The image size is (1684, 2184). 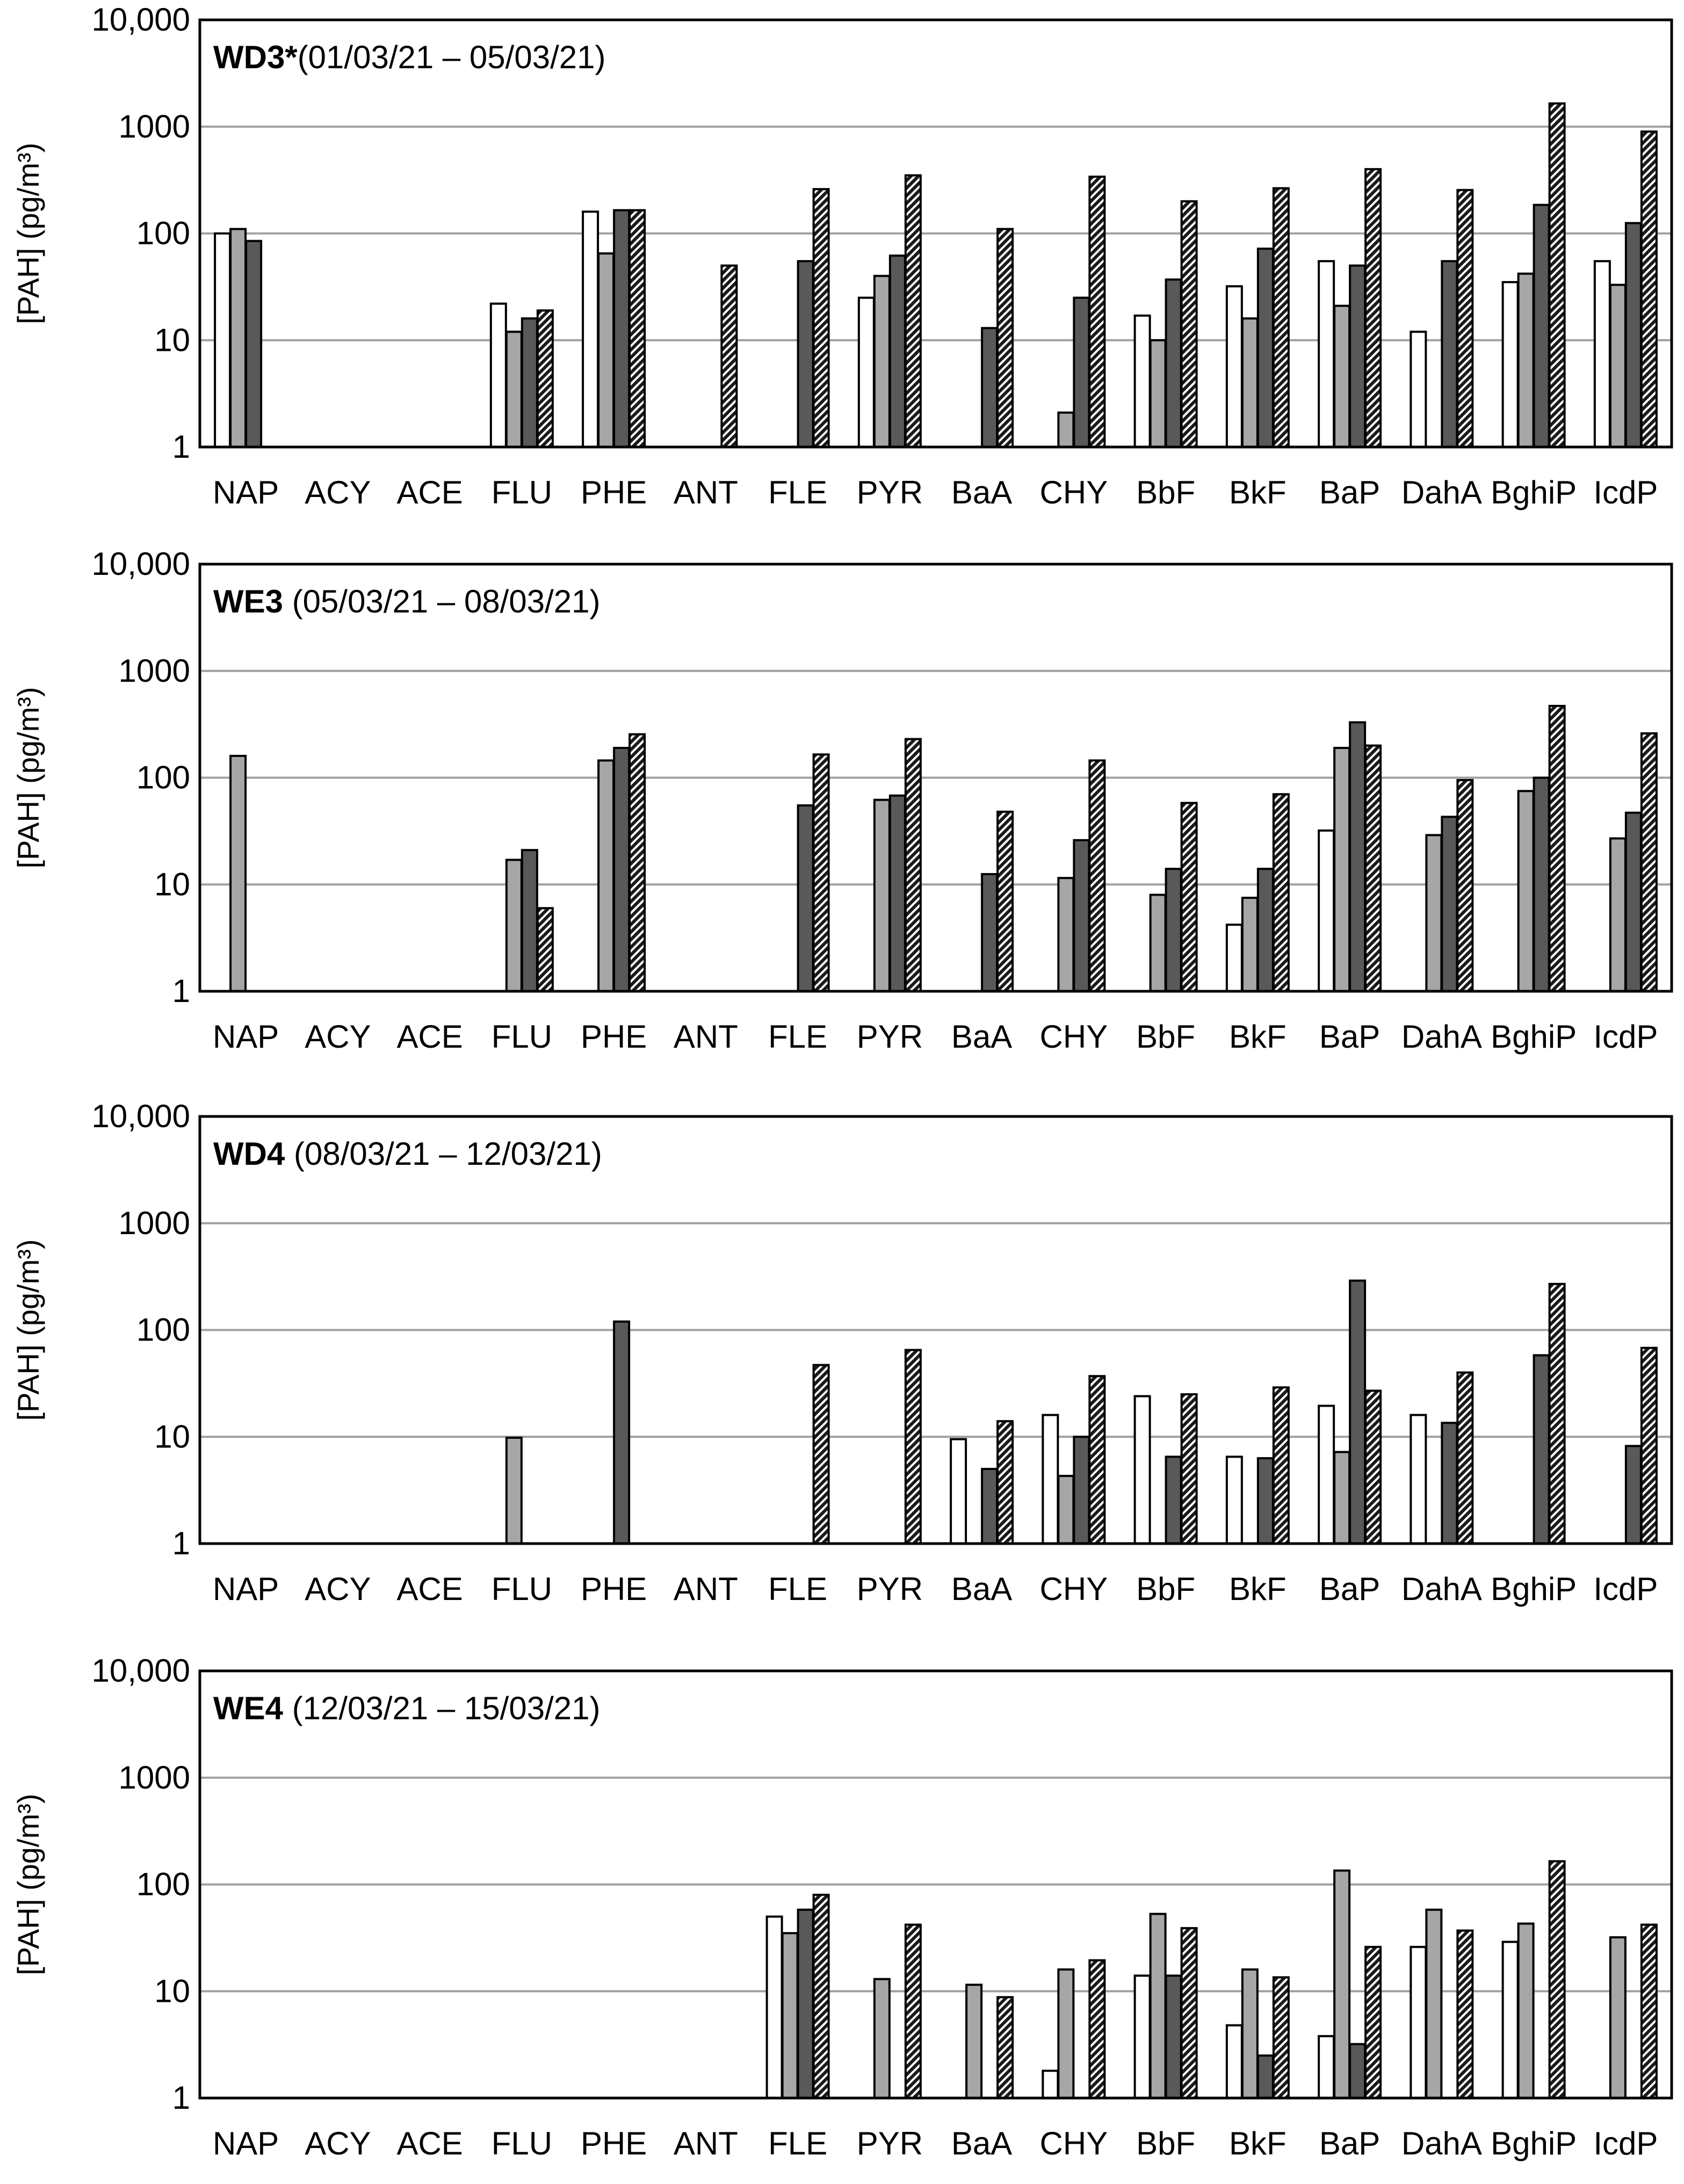 What do you see at coordinates (446, 1708) in the screenshot?
I see `panel-title-dates: (12/03/21 – 15/03/21)` at bounding box center [446, 1708].